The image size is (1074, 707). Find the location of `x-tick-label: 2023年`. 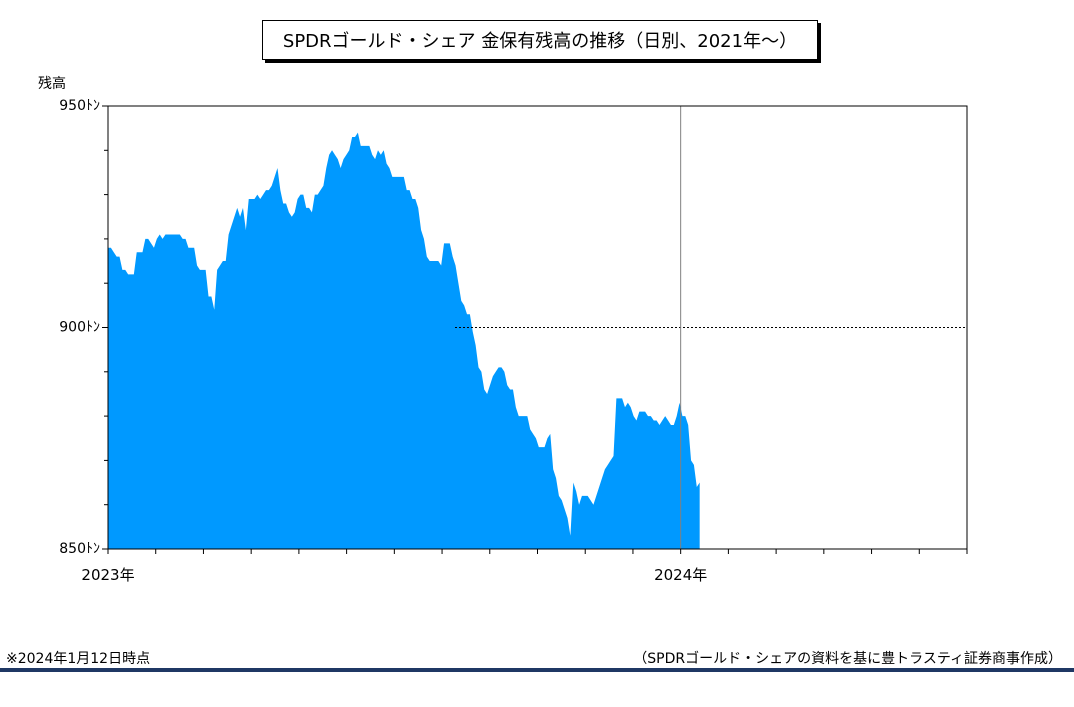

x-tick-label: 2023年 is located at coordinates (107, 575).